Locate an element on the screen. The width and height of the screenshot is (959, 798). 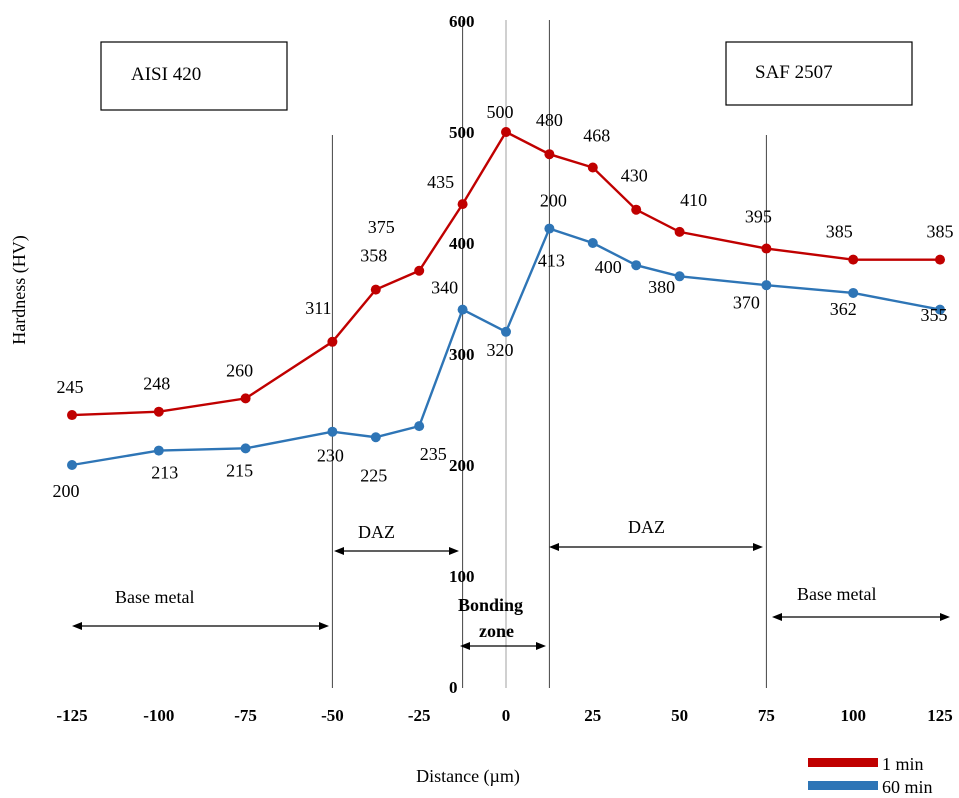
label-1min-14: 385 is located at coordinates (940, 232).